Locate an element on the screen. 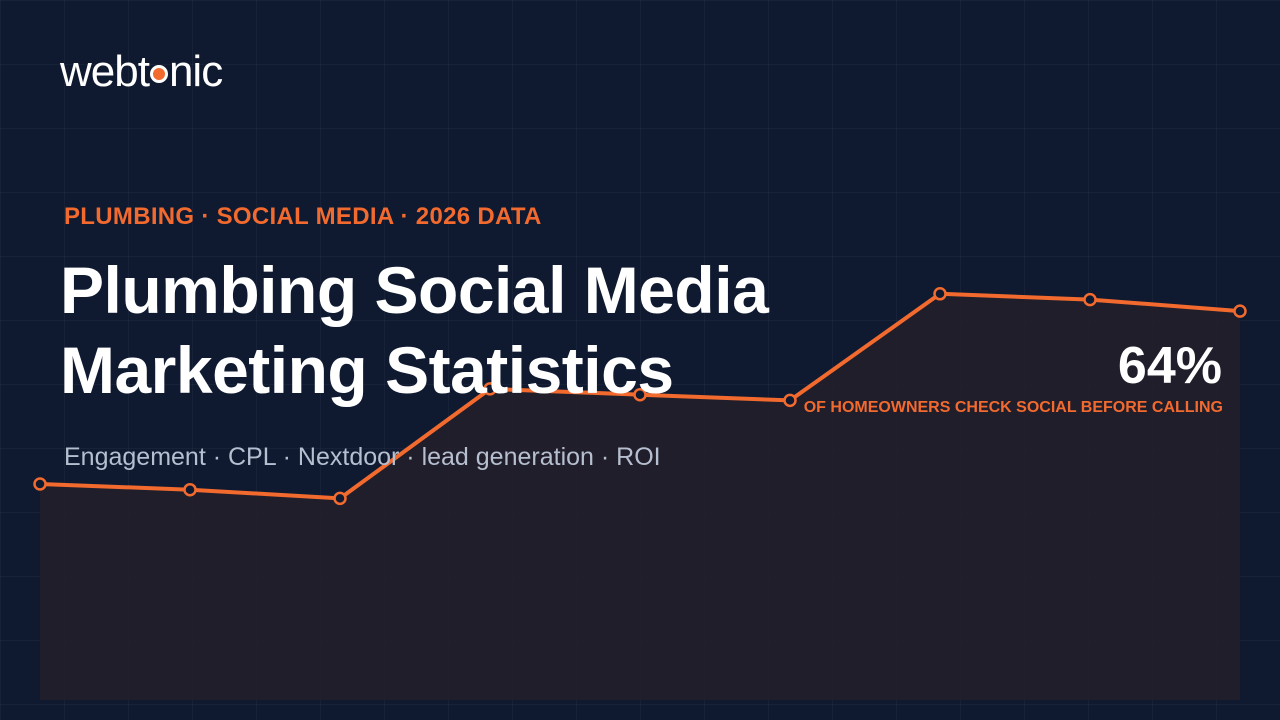  webtonic-logo: webt nic is located at coordinates (141, 72).